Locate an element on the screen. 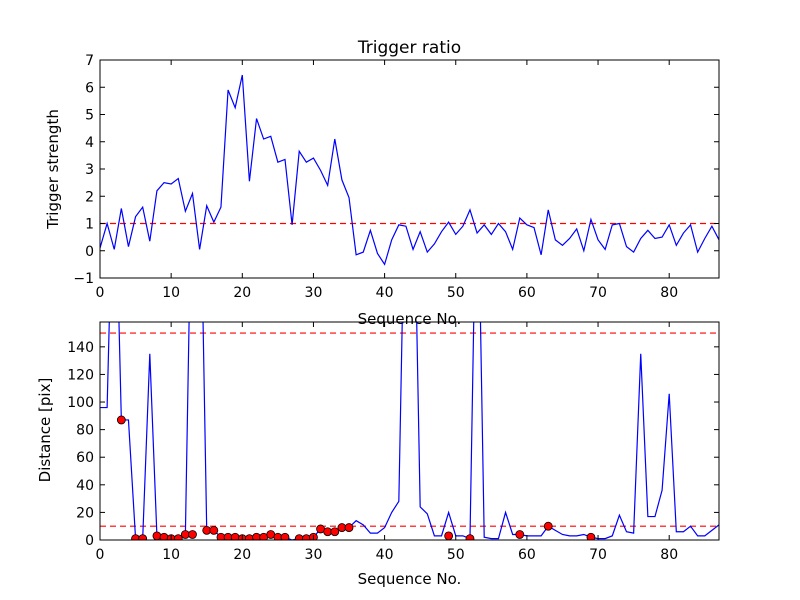 This screenshot has height=600, width=800. y-axis-label: Distance [pix] is located at coordinates (45, 430).